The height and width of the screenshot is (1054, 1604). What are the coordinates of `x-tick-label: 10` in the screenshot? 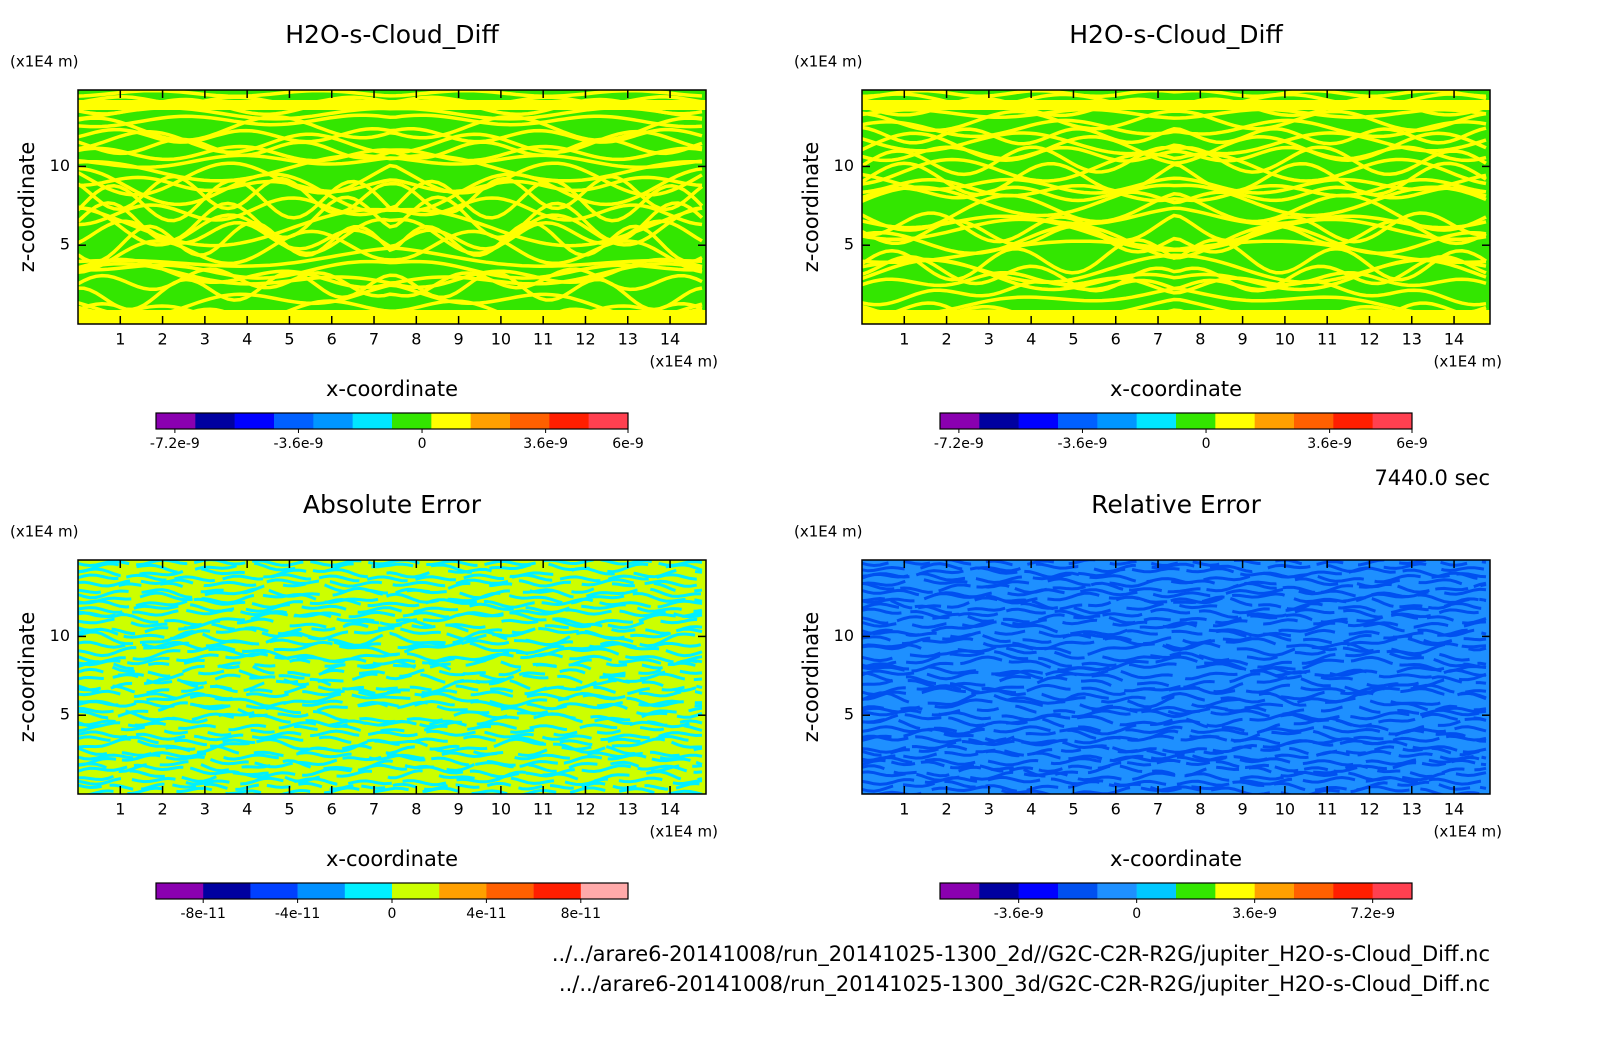 It's located at (501, 809).